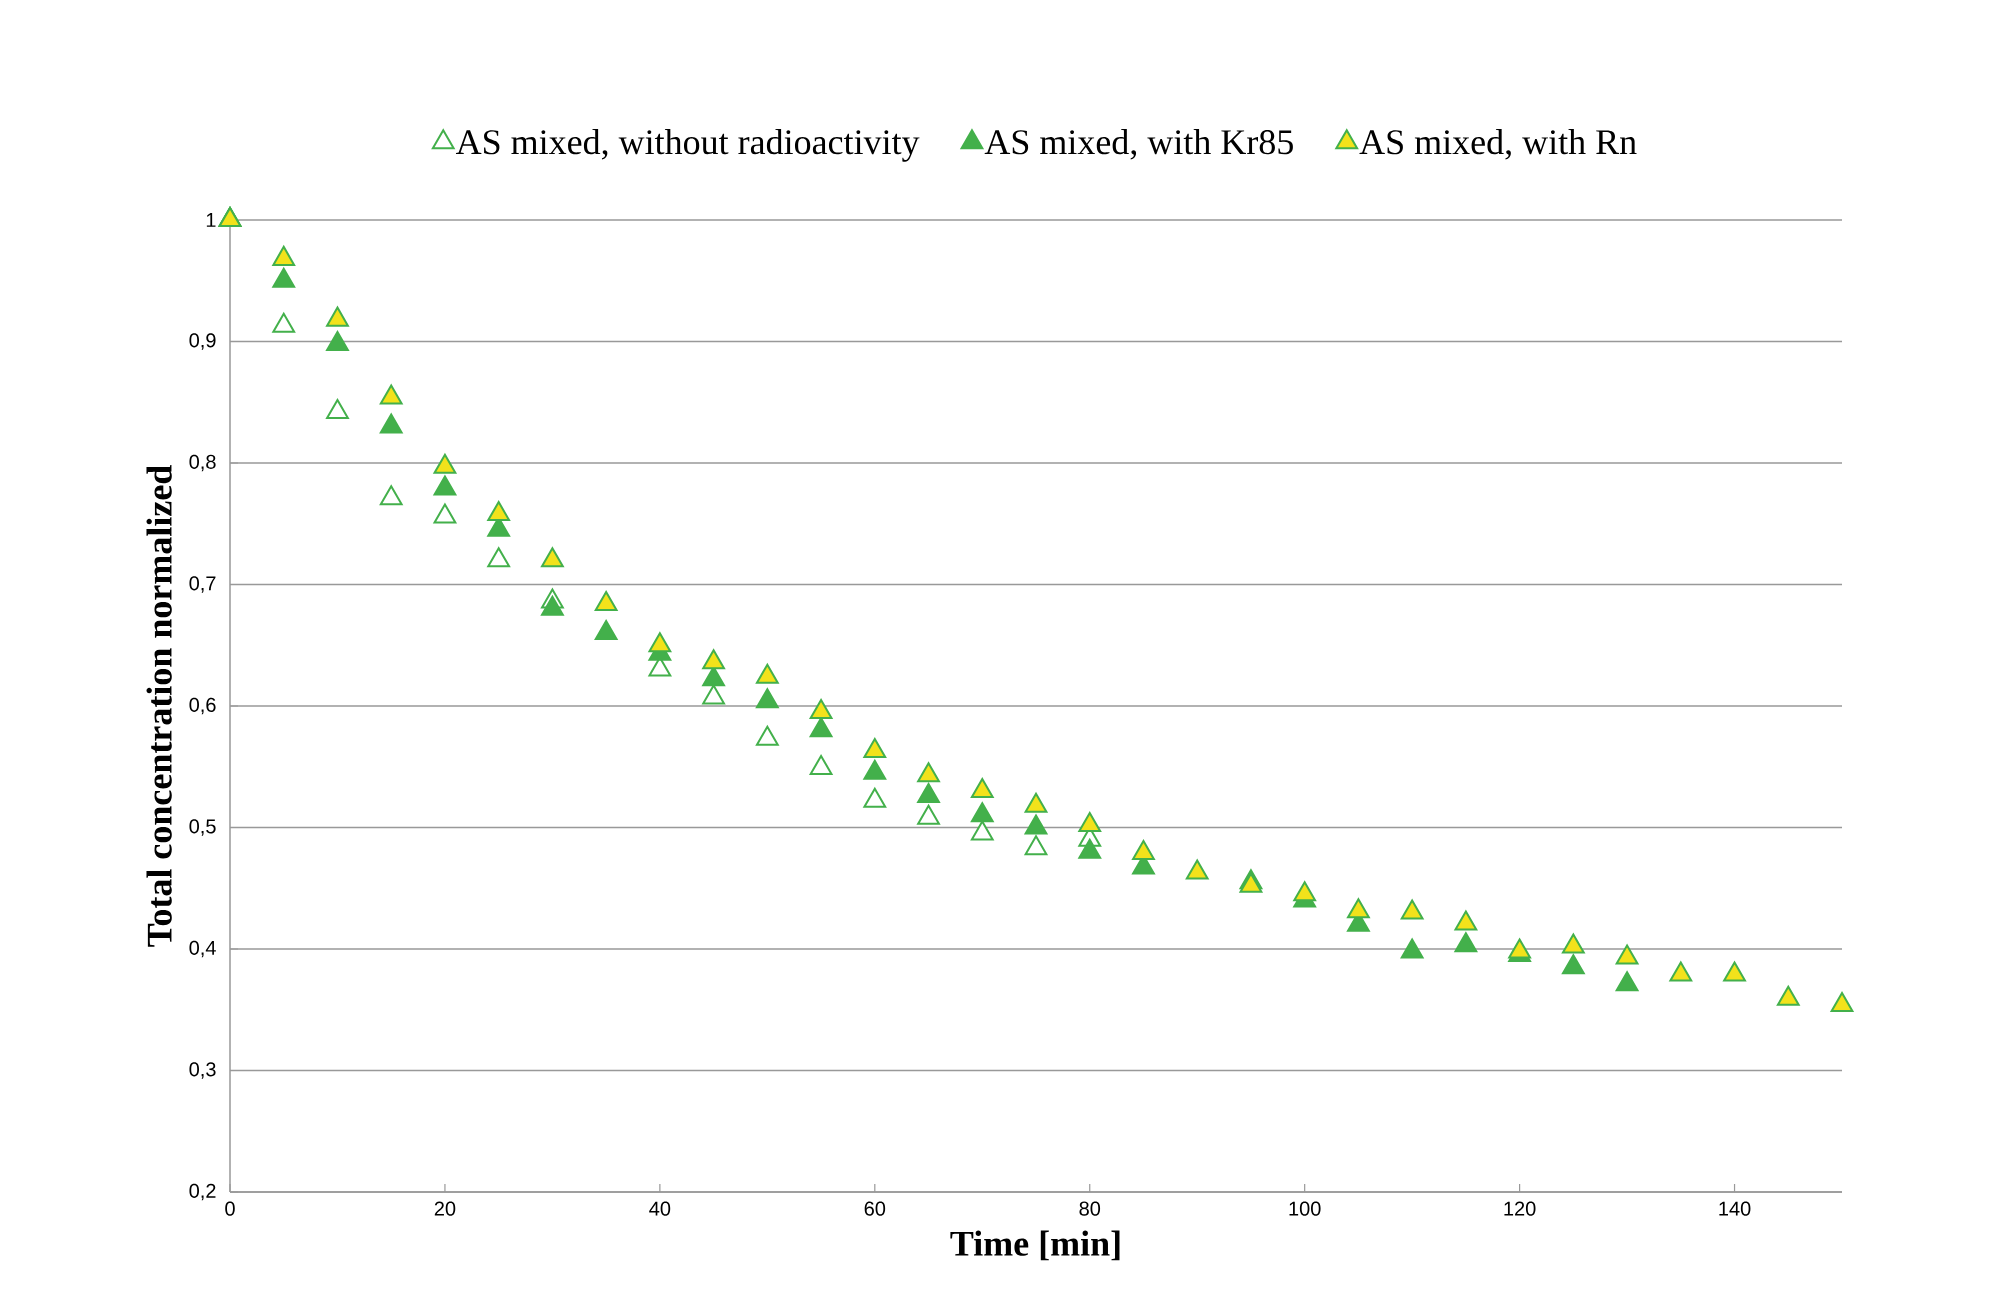  I want to click on y-tick-label: 1, so click(211, 220).